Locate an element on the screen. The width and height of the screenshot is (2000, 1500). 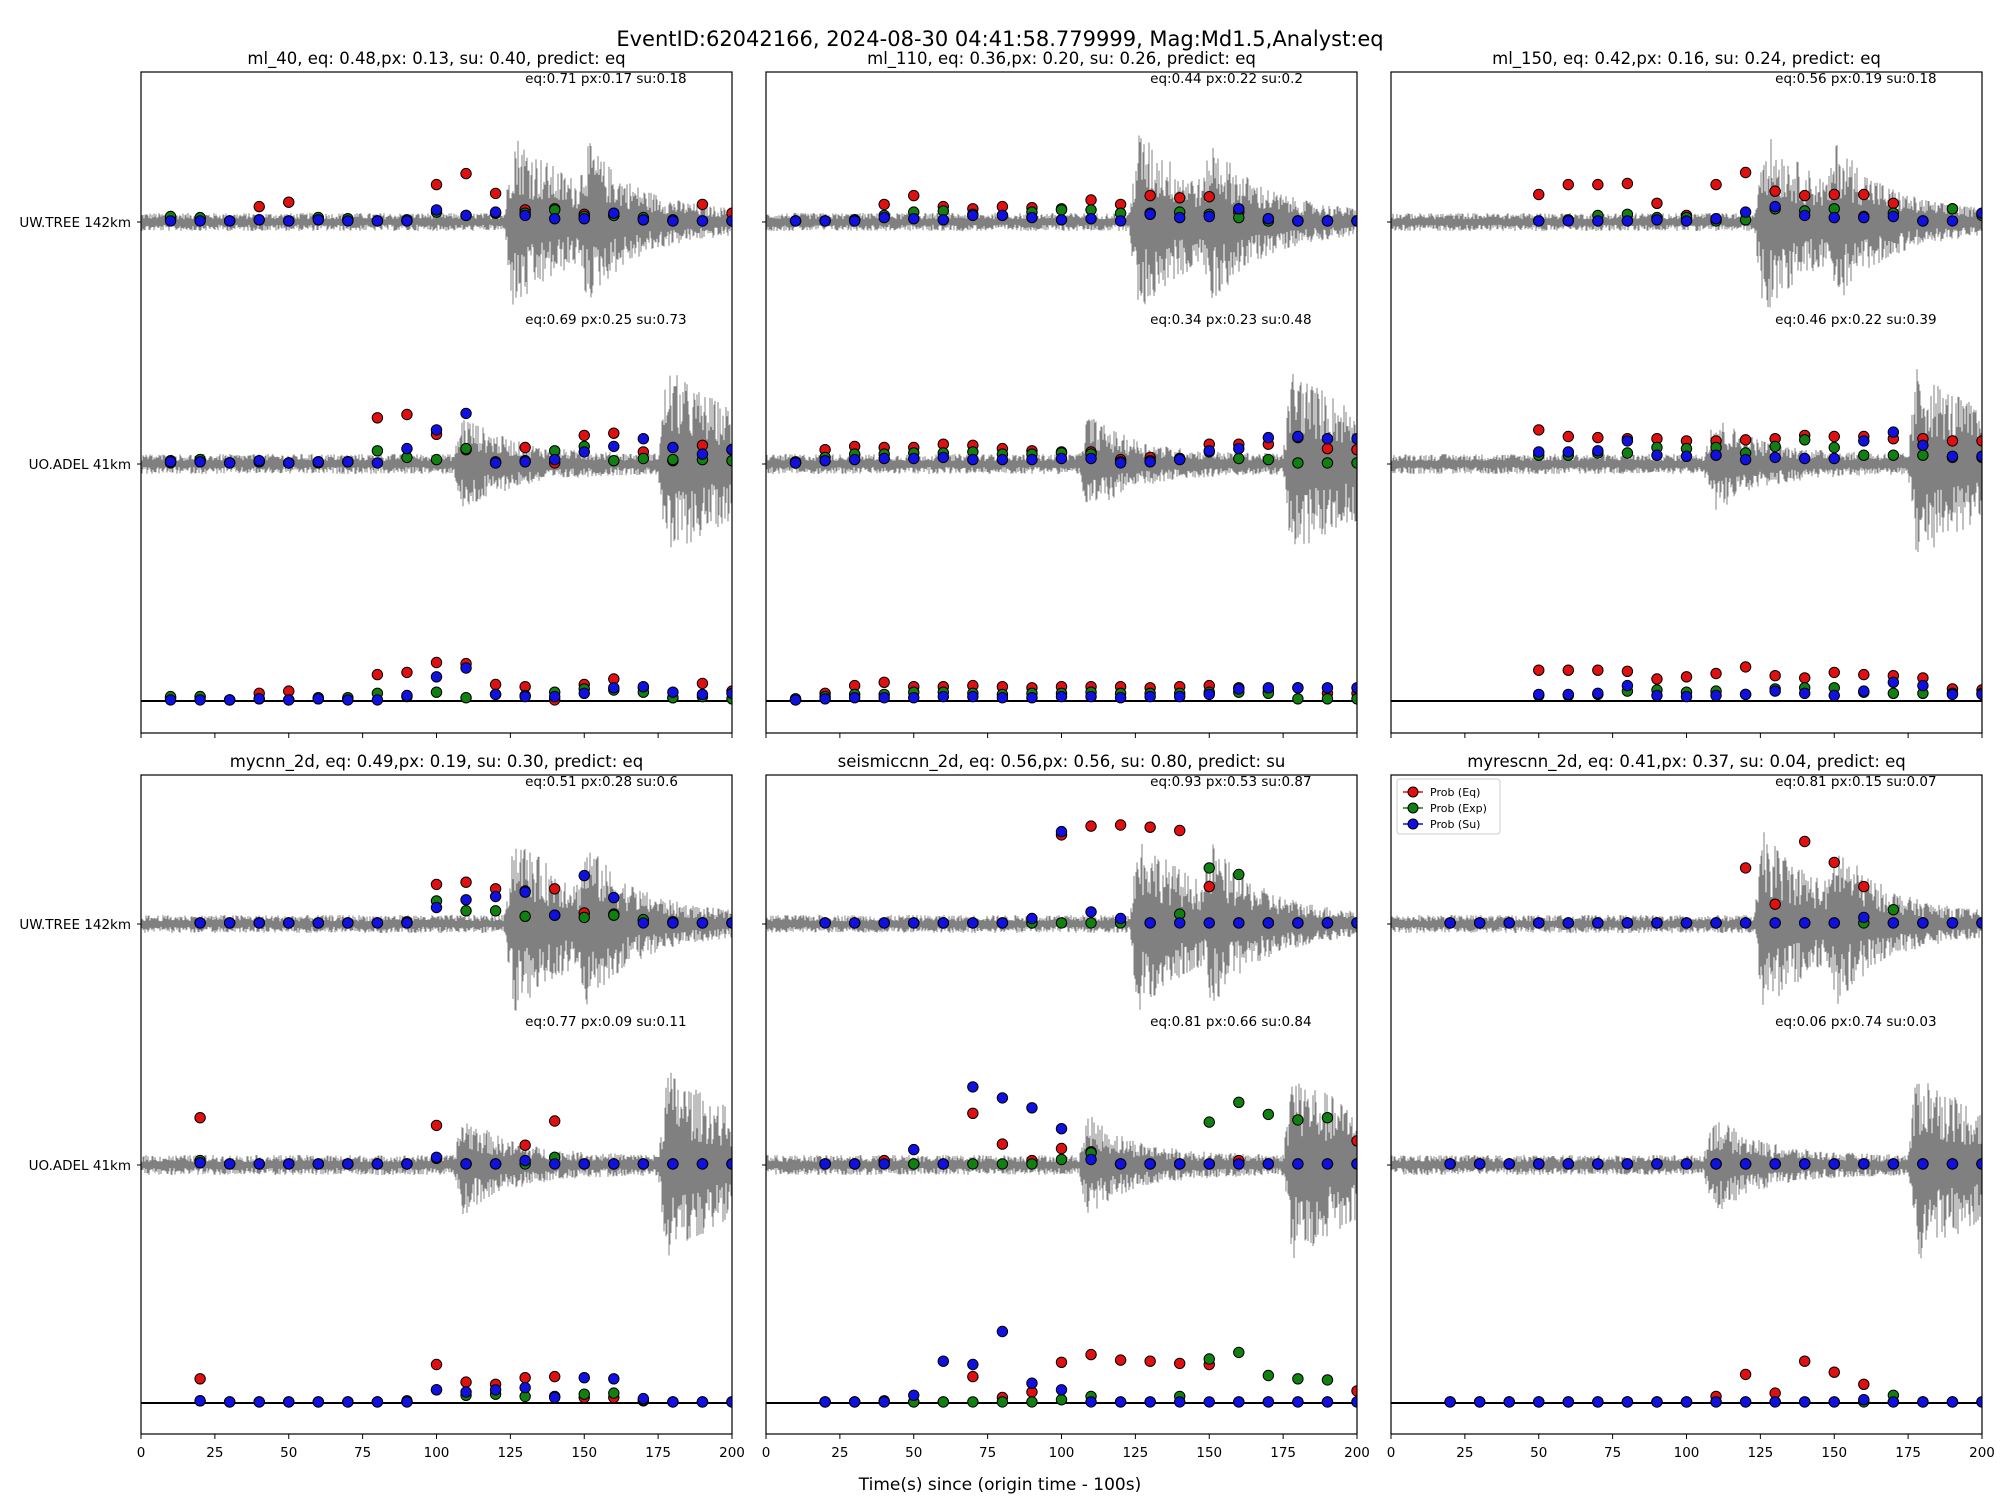
x-tick-label: 200 is located at coordinates (732, 1453).